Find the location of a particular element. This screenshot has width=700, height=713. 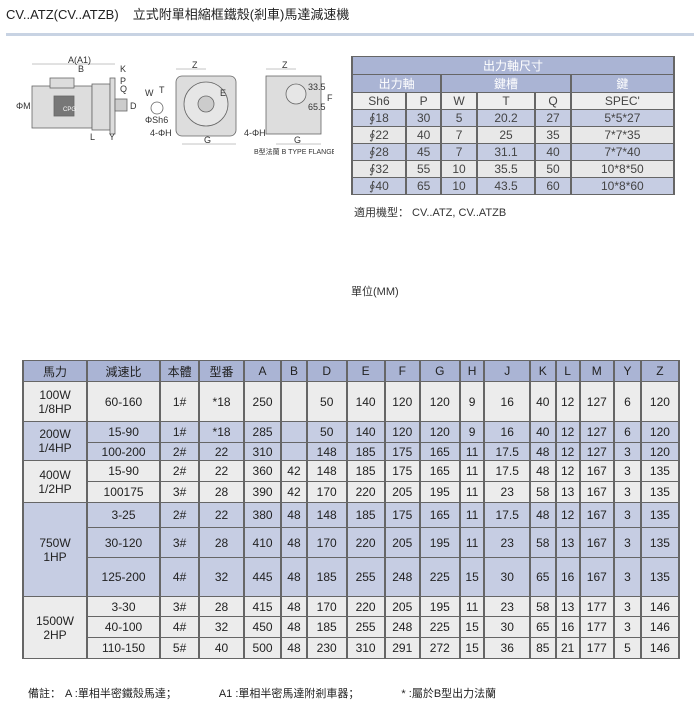

table-cell: 16 is located at coordinates (567, 627).